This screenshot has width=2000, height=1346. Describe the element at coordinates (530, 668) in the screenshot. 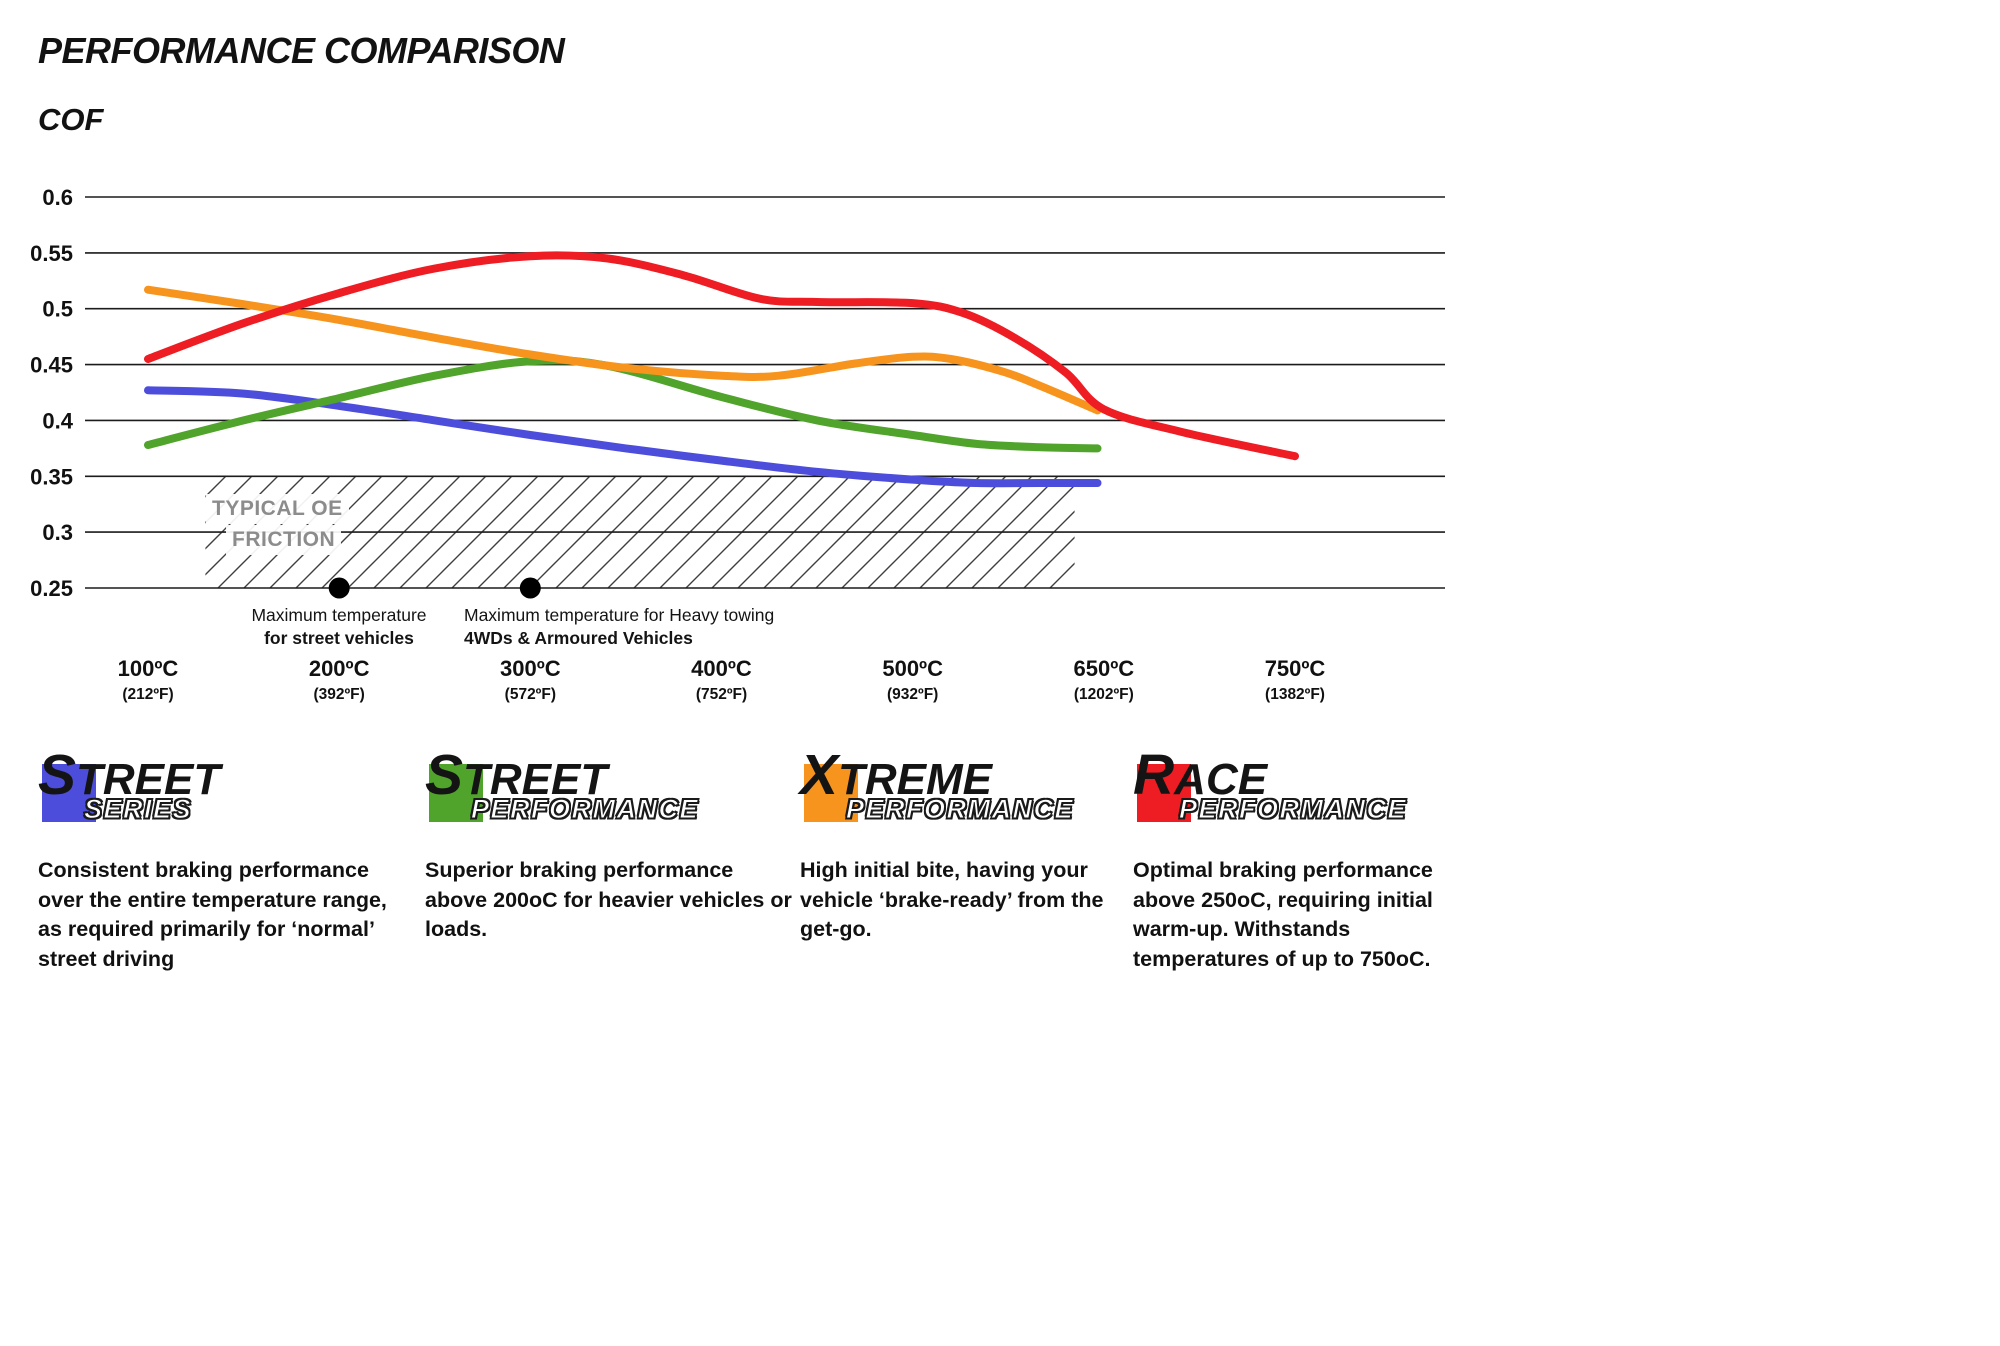

I see `x-tick-celsius: 300ºC` at that location.